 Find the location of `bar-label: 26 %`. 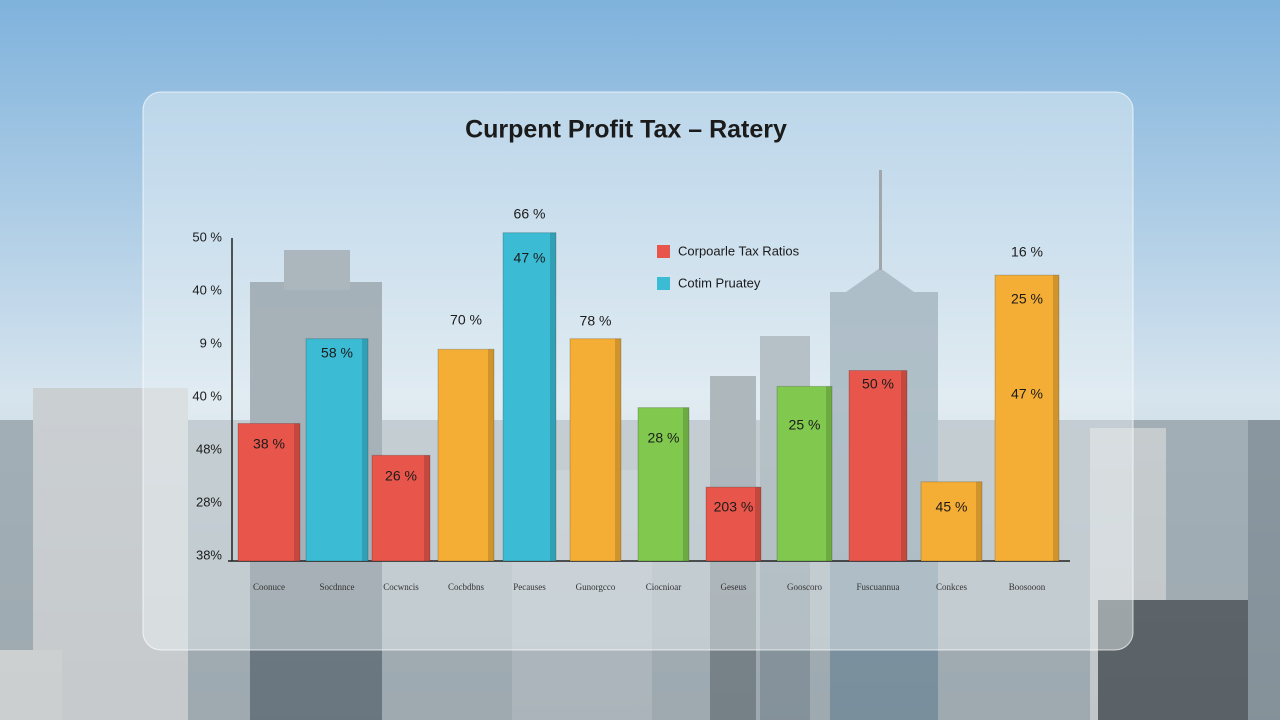

bar-label: 26 % is located at coordinates (401, 476).